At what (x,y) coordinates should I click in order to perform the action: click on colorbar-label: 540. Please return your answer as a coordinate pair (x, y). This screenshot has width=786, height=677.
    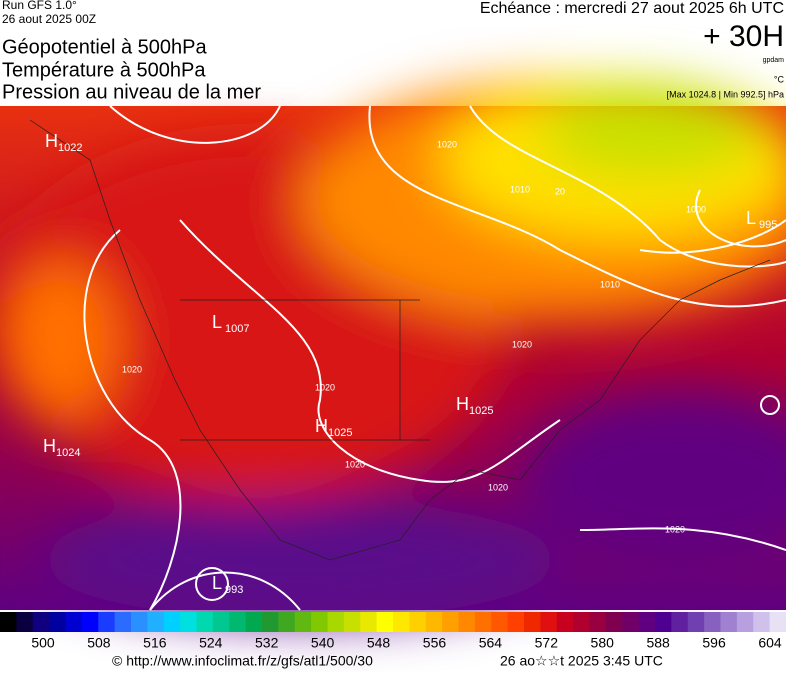
    Looking at the image, I should click on (323, 643).